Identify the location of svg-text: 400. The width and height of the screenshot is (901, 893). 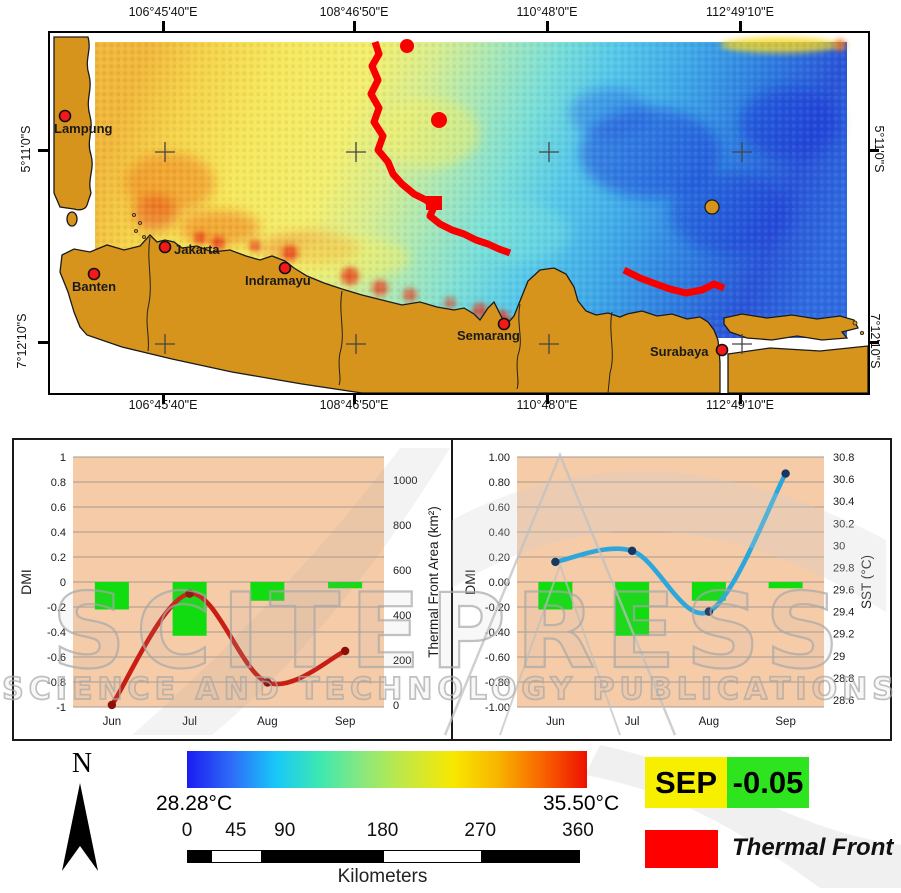
(402, 616).